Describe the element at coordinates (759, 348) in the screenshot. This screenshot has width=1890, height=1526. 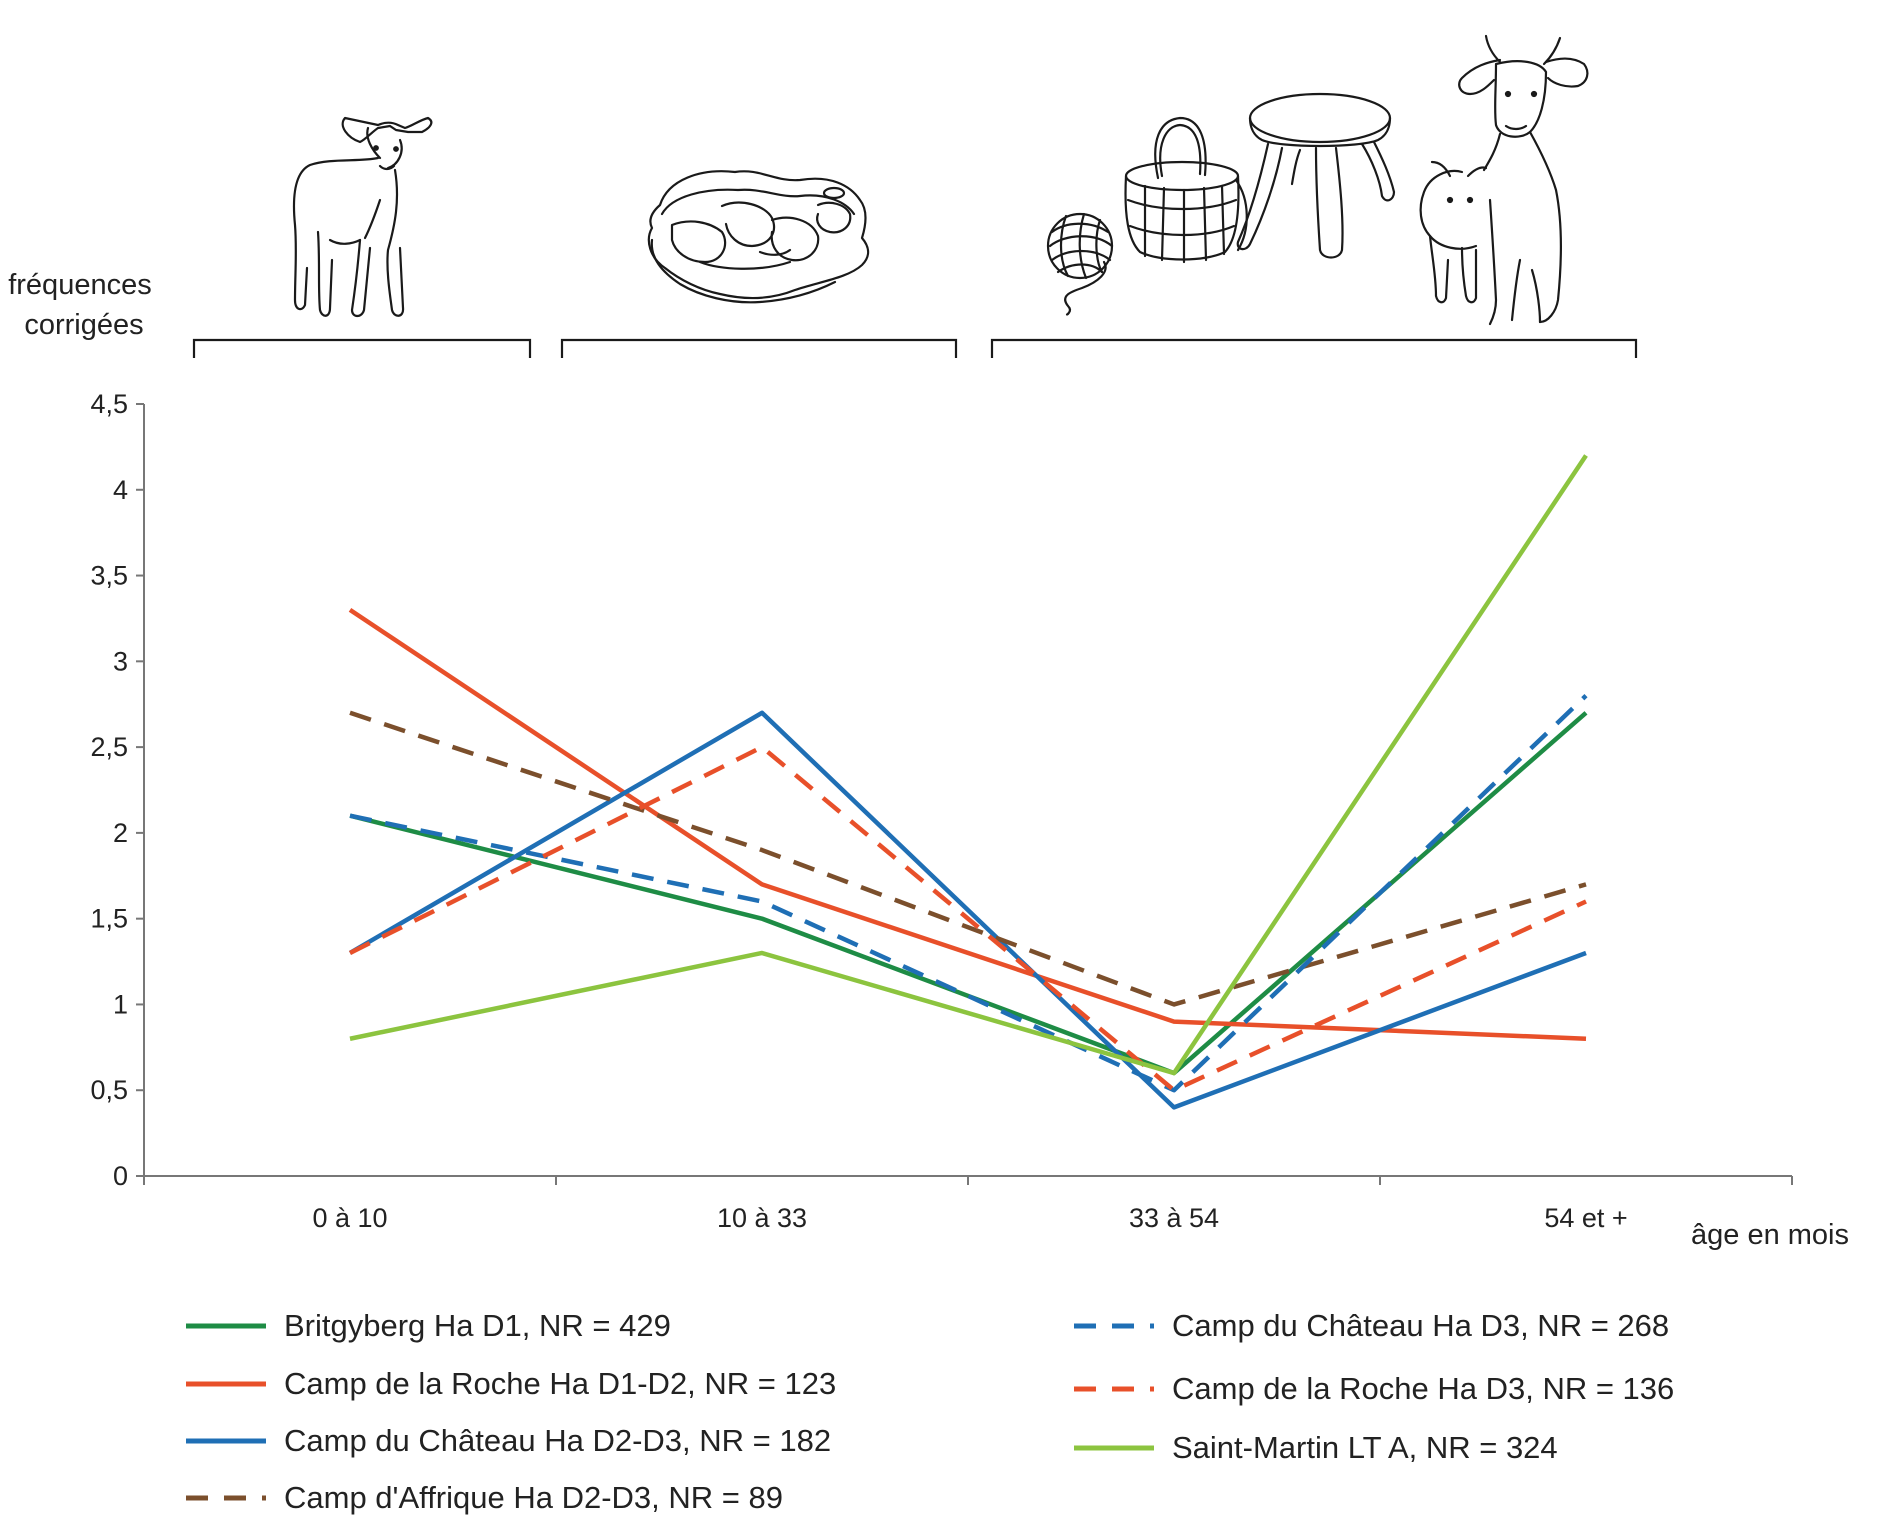
I see `bracket-meat` at that location.